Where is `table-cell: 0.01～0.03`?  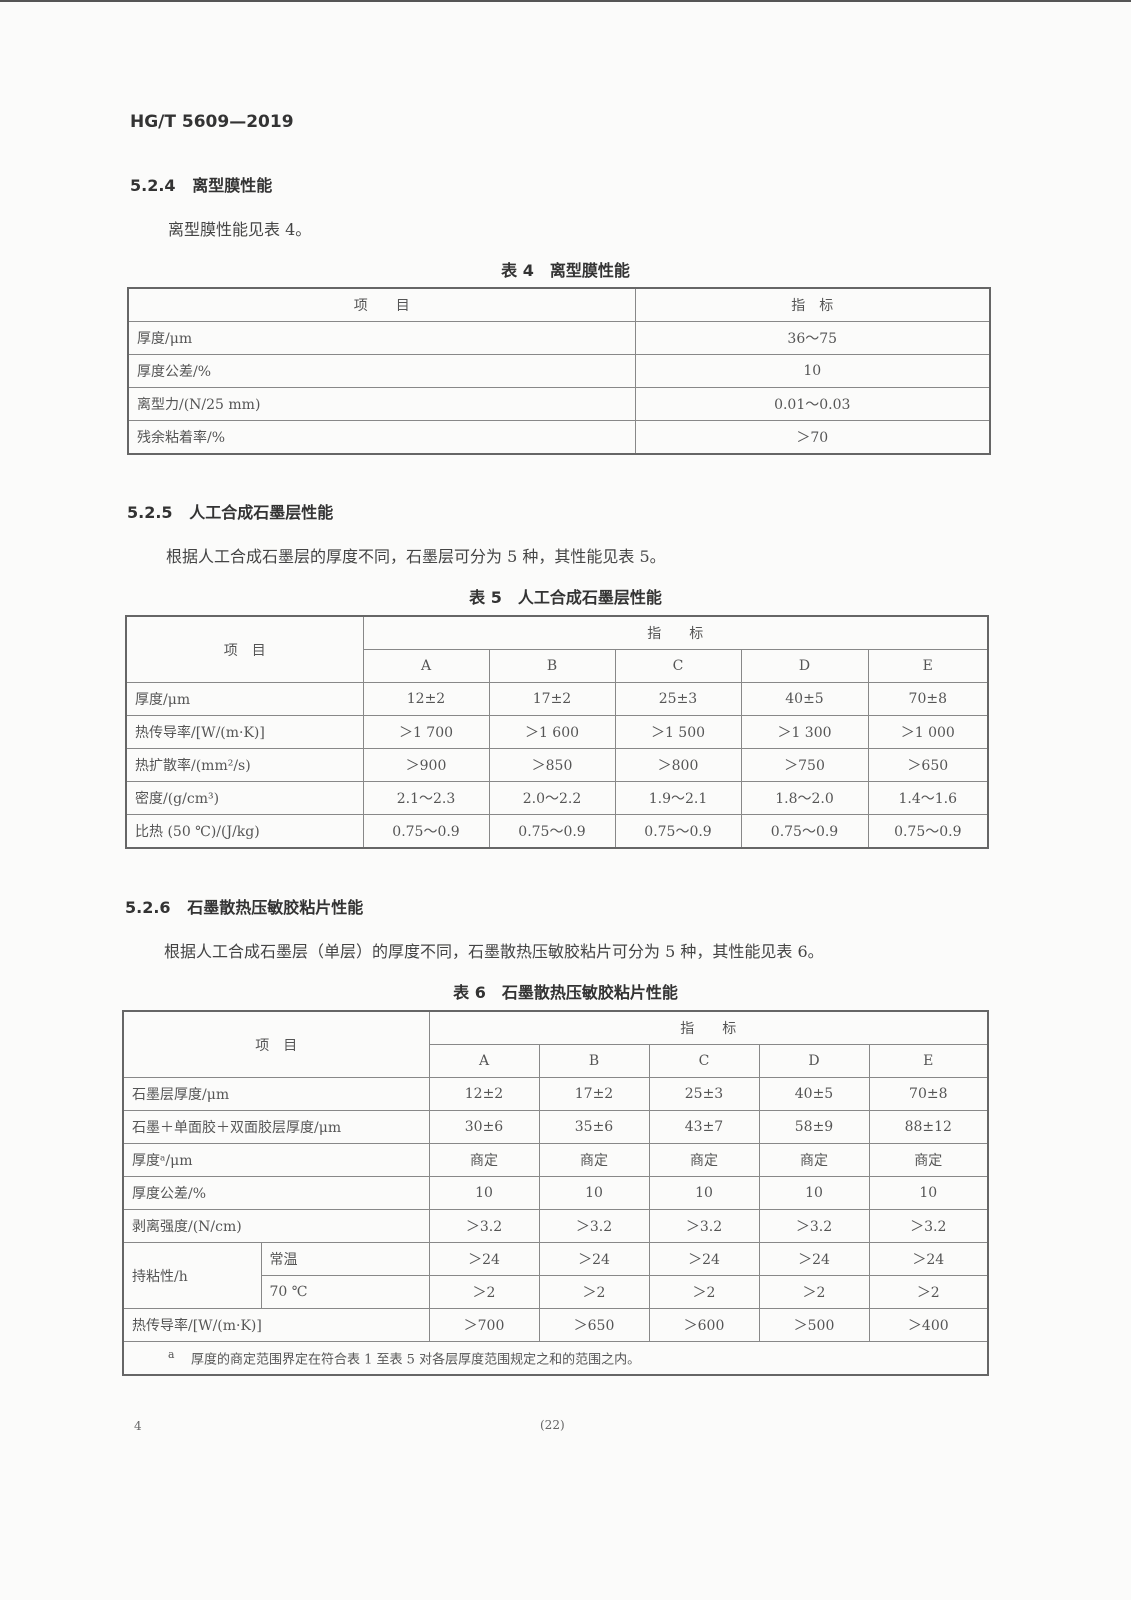
table-cell: 0.01～0.03 is located at coordinates (812, 404).